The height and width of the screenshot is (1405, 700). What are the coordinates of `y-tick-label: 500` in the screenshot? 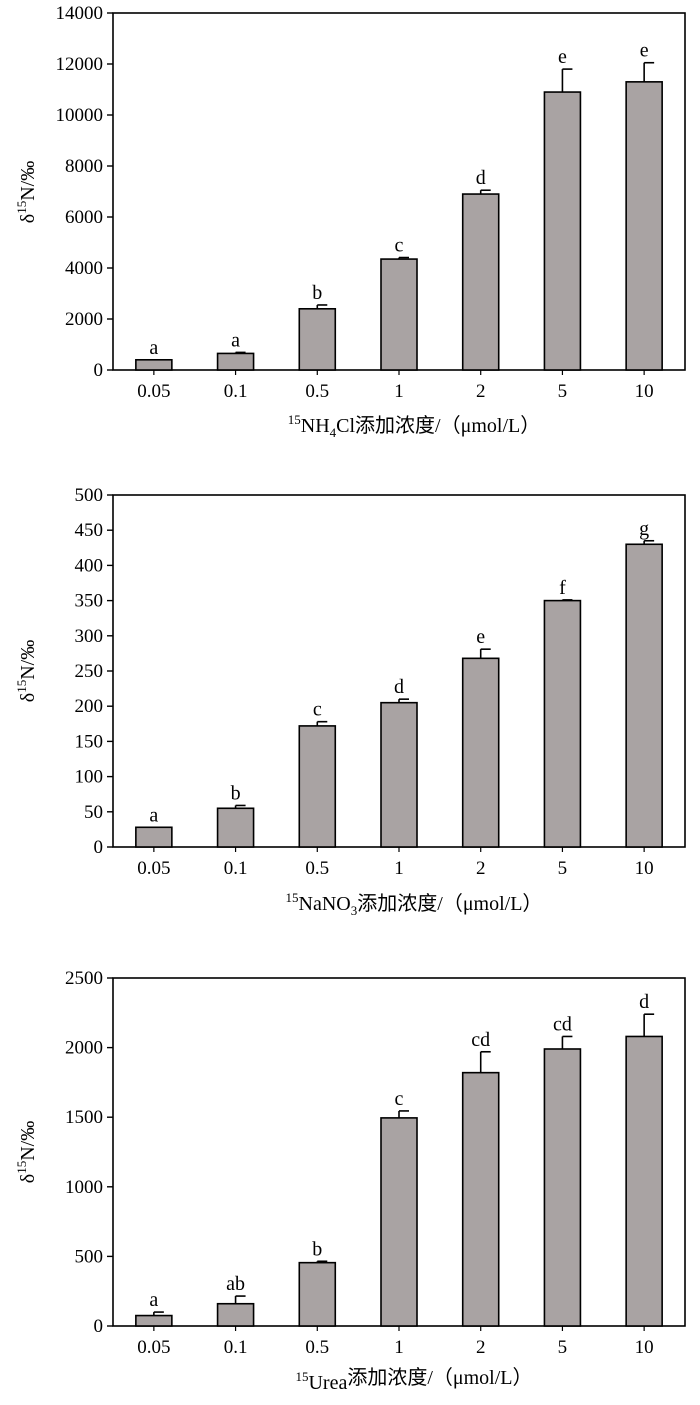 It's located at (89, 495).